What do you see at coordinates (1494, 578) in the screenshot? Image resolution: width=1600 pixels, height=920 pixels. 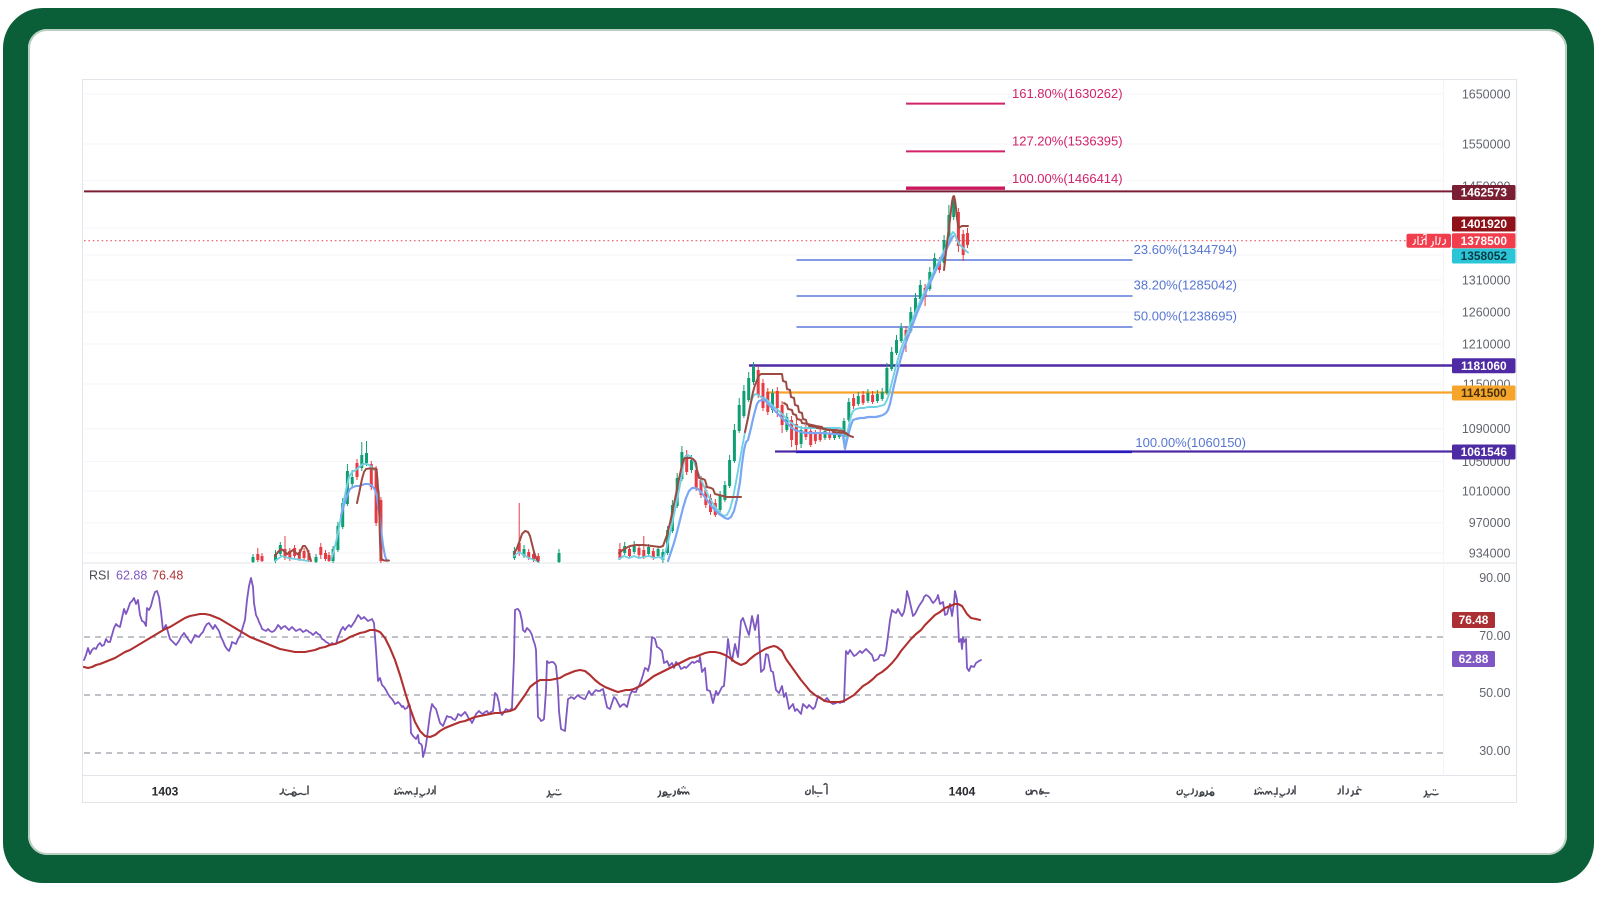 I see `svg-text: 90.00` at bounding box center [1494, 578].